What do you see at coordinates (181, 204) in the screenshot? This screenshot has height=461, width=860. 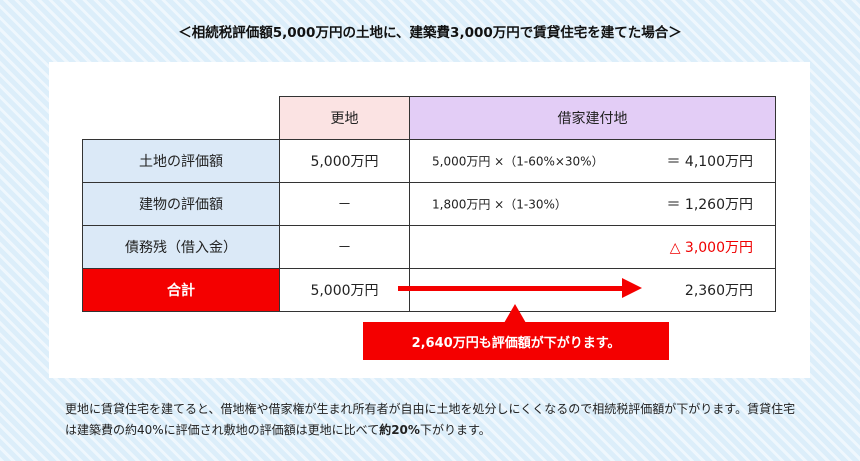 I see `row-label-building: 建物の評価額` at bounding box center [181, 204].